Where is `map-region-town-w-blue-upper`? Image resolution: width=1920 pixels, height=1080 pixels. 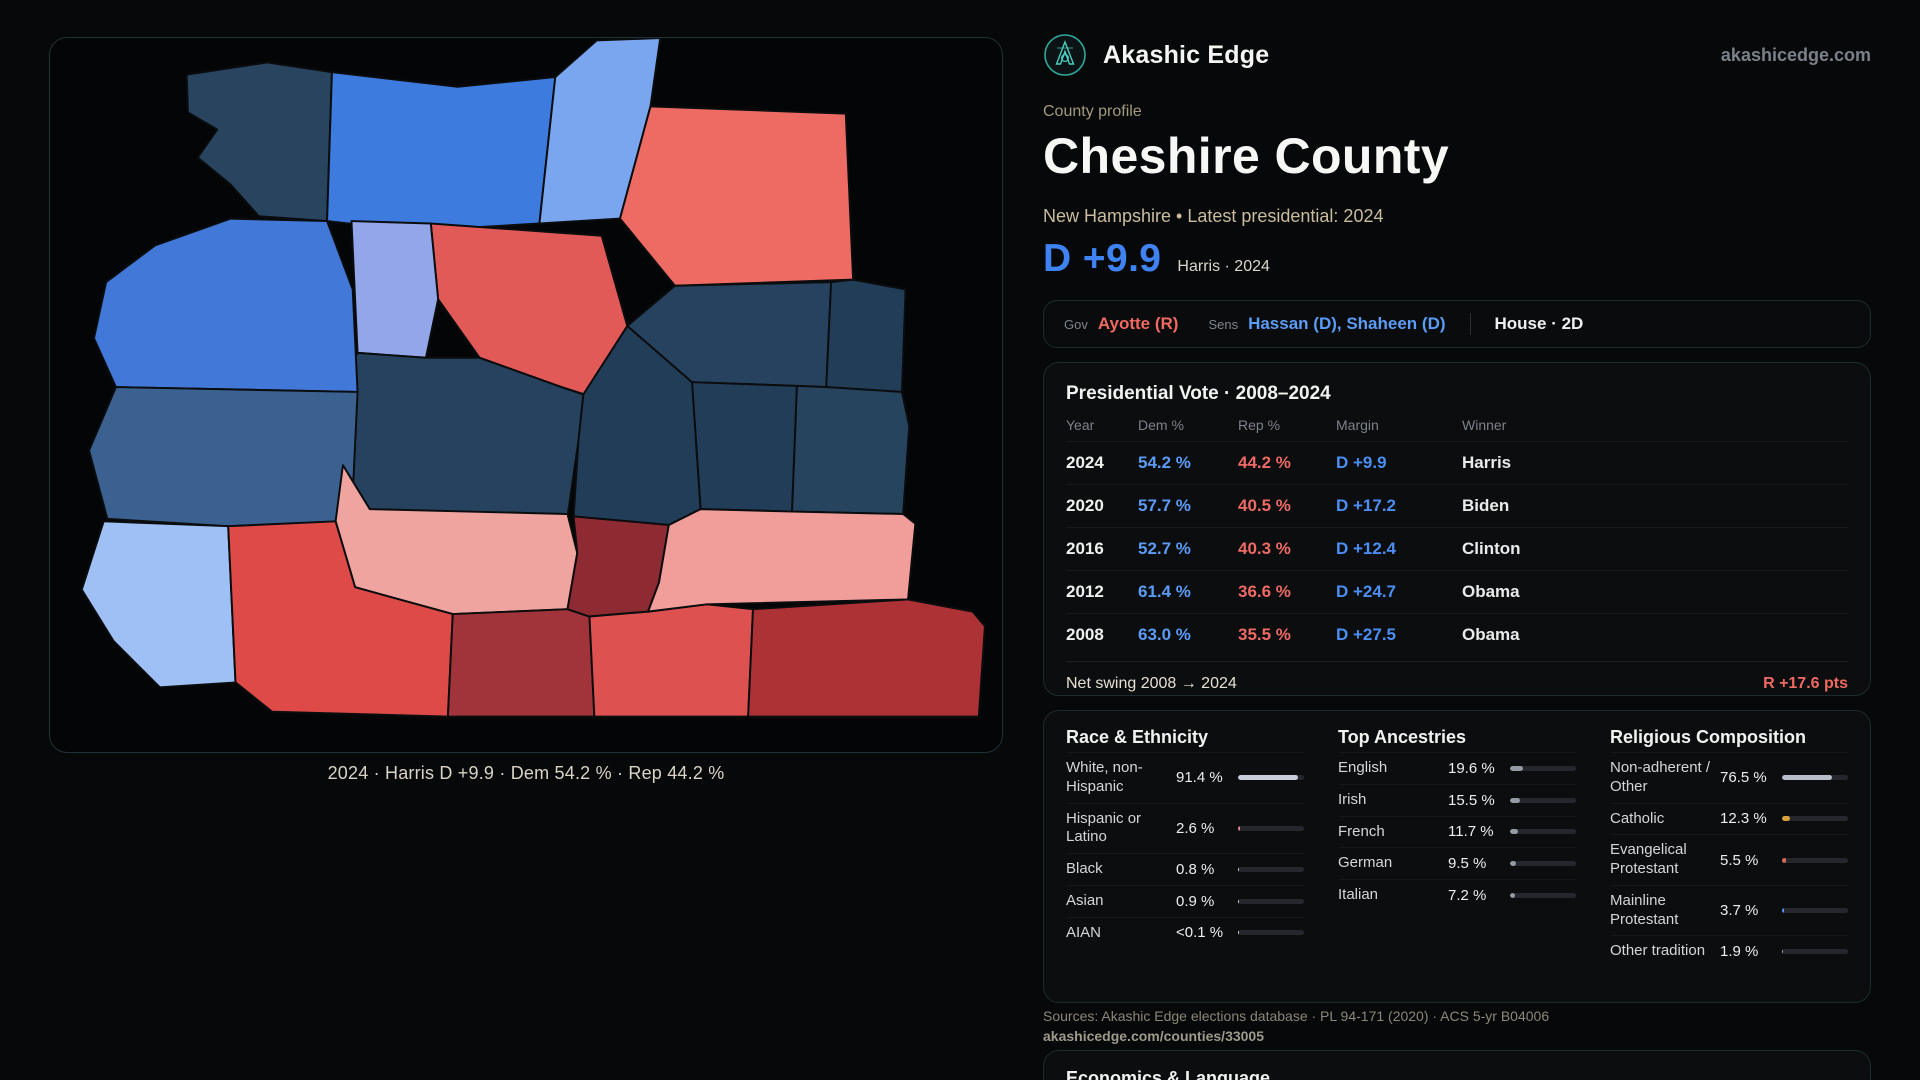
map-region-town-w-blue-upper is located at coordinates (225, 305).